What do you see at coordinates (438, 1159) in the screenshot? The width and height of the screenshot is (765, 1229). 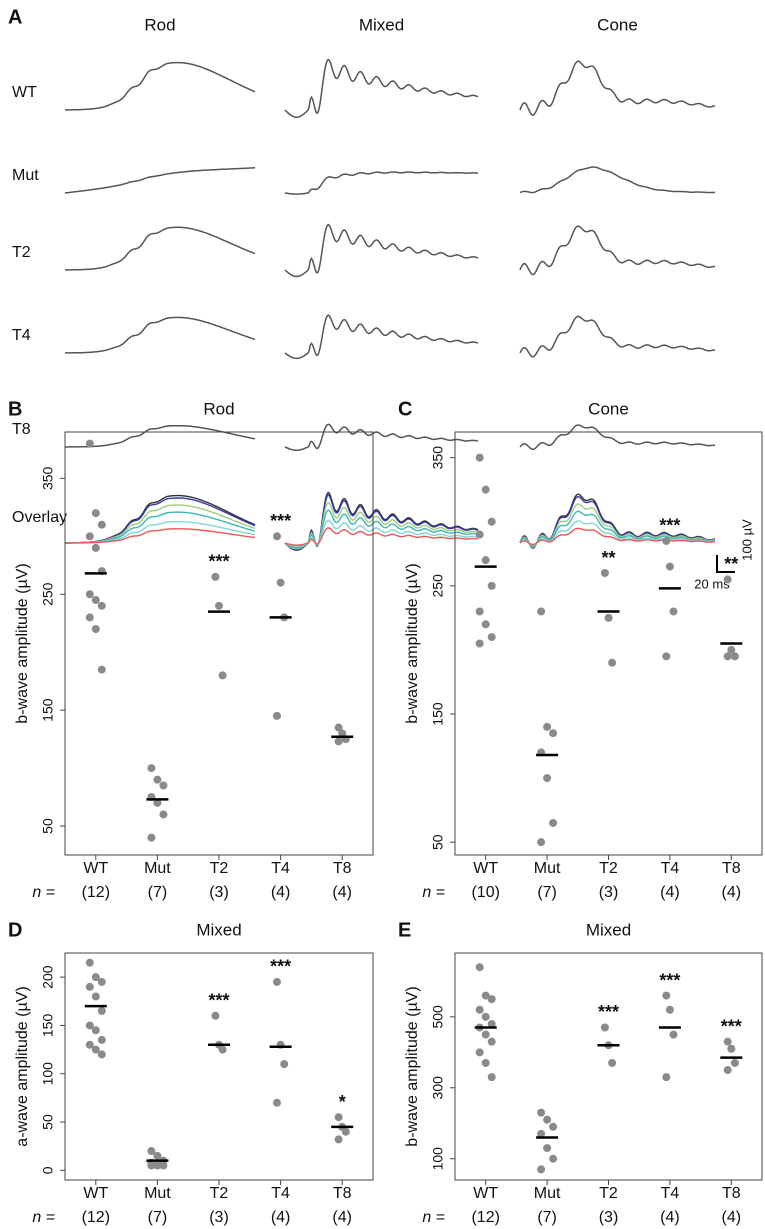 I see `y-tick-label: 100` at bounding box center [438, 1159].